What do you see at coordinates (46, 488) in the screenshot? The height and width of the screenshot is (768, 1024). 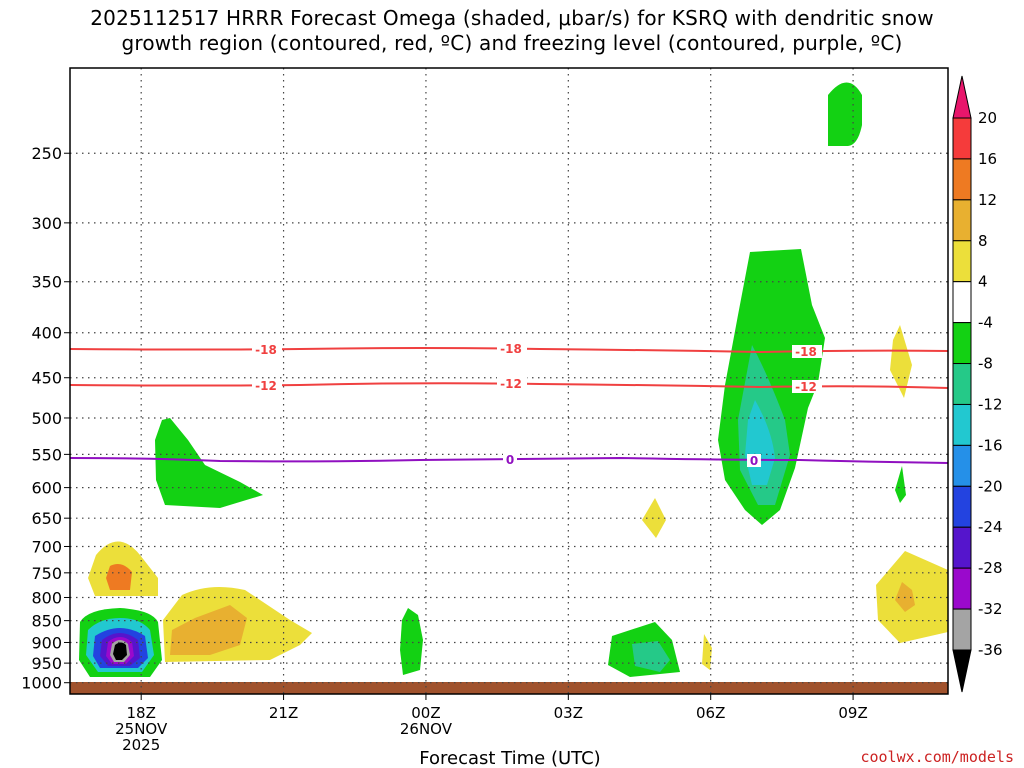 I see `y-tick-label: 600` at bounding box center [46, 488].